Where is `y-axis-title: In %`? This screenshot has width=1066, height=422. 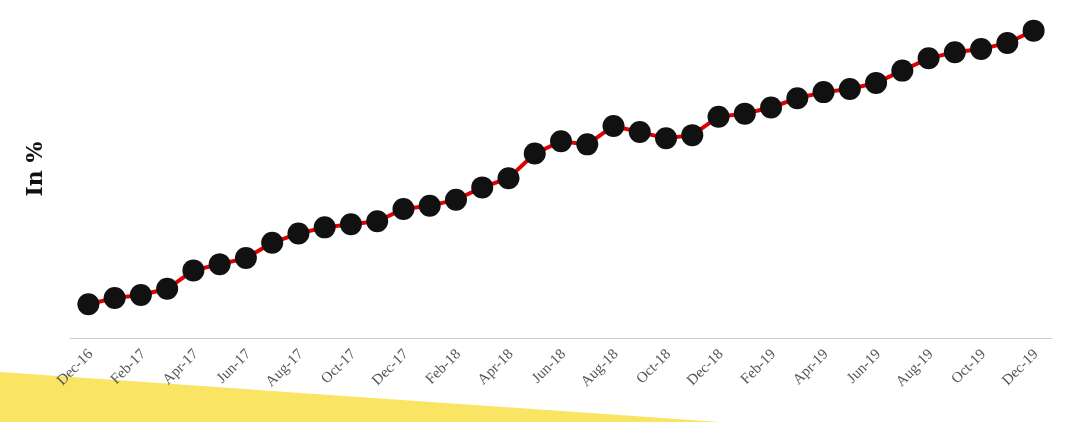 y-axis-title: In % is located at coordinates (33, 169).